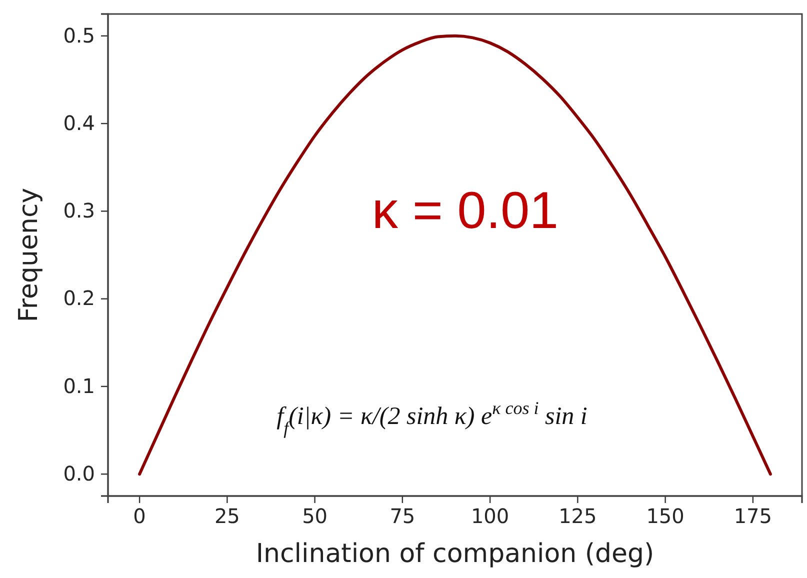 The width and height of the screenshot is (807, 578). I want to click on x-axis-title: Inclination of companion (deg), so click(455, 554).